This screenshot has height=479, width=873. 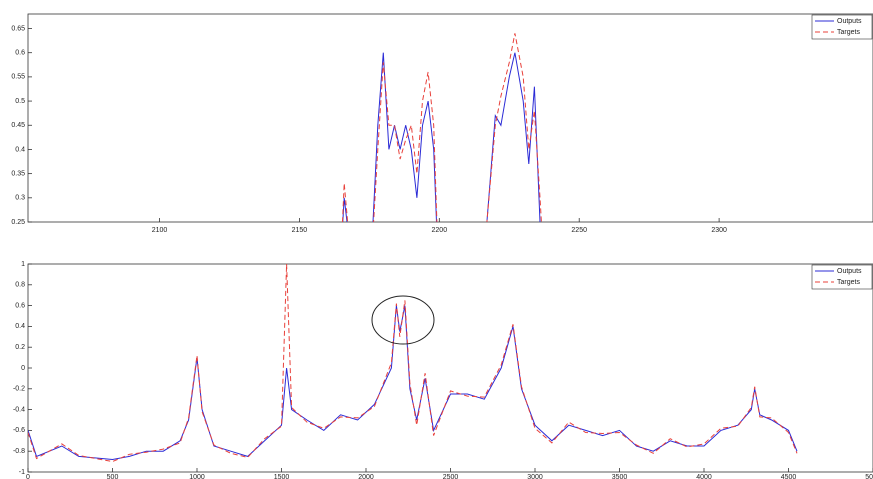 I want to click on y-tick-label: 0.25, so click(x=18, y=222).